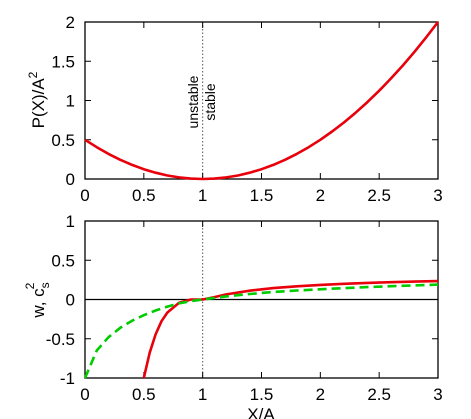  Describe the element at coordinates (84, 195) in the screenshot. I see `top-x-tick-label: 0` at that location.